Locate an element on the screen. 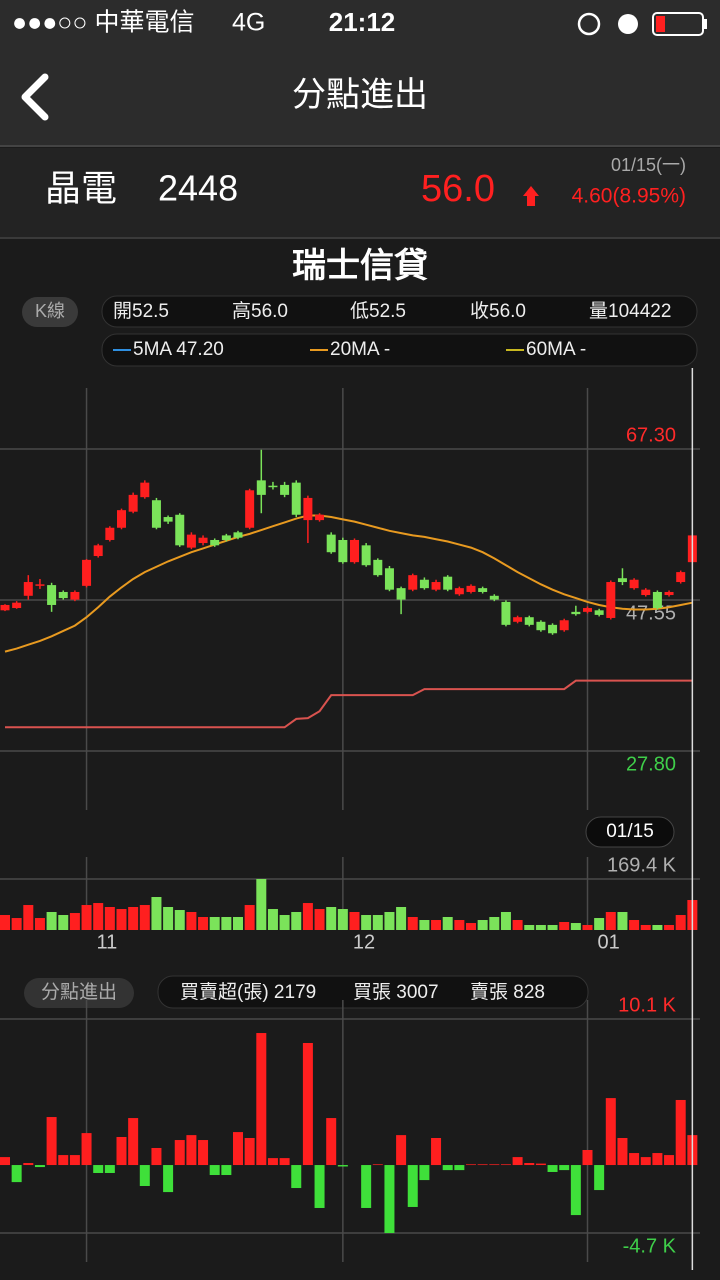 This screenshot has height=1280, width=720. network: 4G is located at coordinates (248, 23).